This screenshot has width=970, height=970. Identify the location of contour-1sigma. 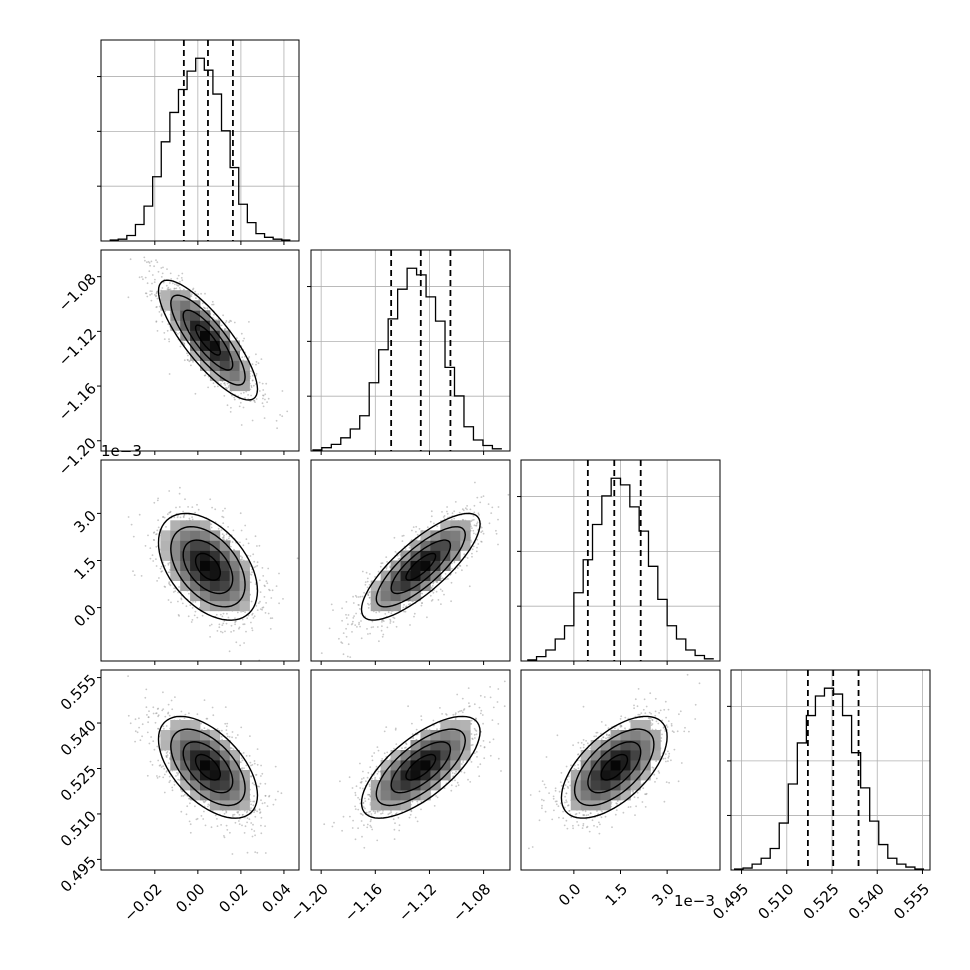
(421, 567).